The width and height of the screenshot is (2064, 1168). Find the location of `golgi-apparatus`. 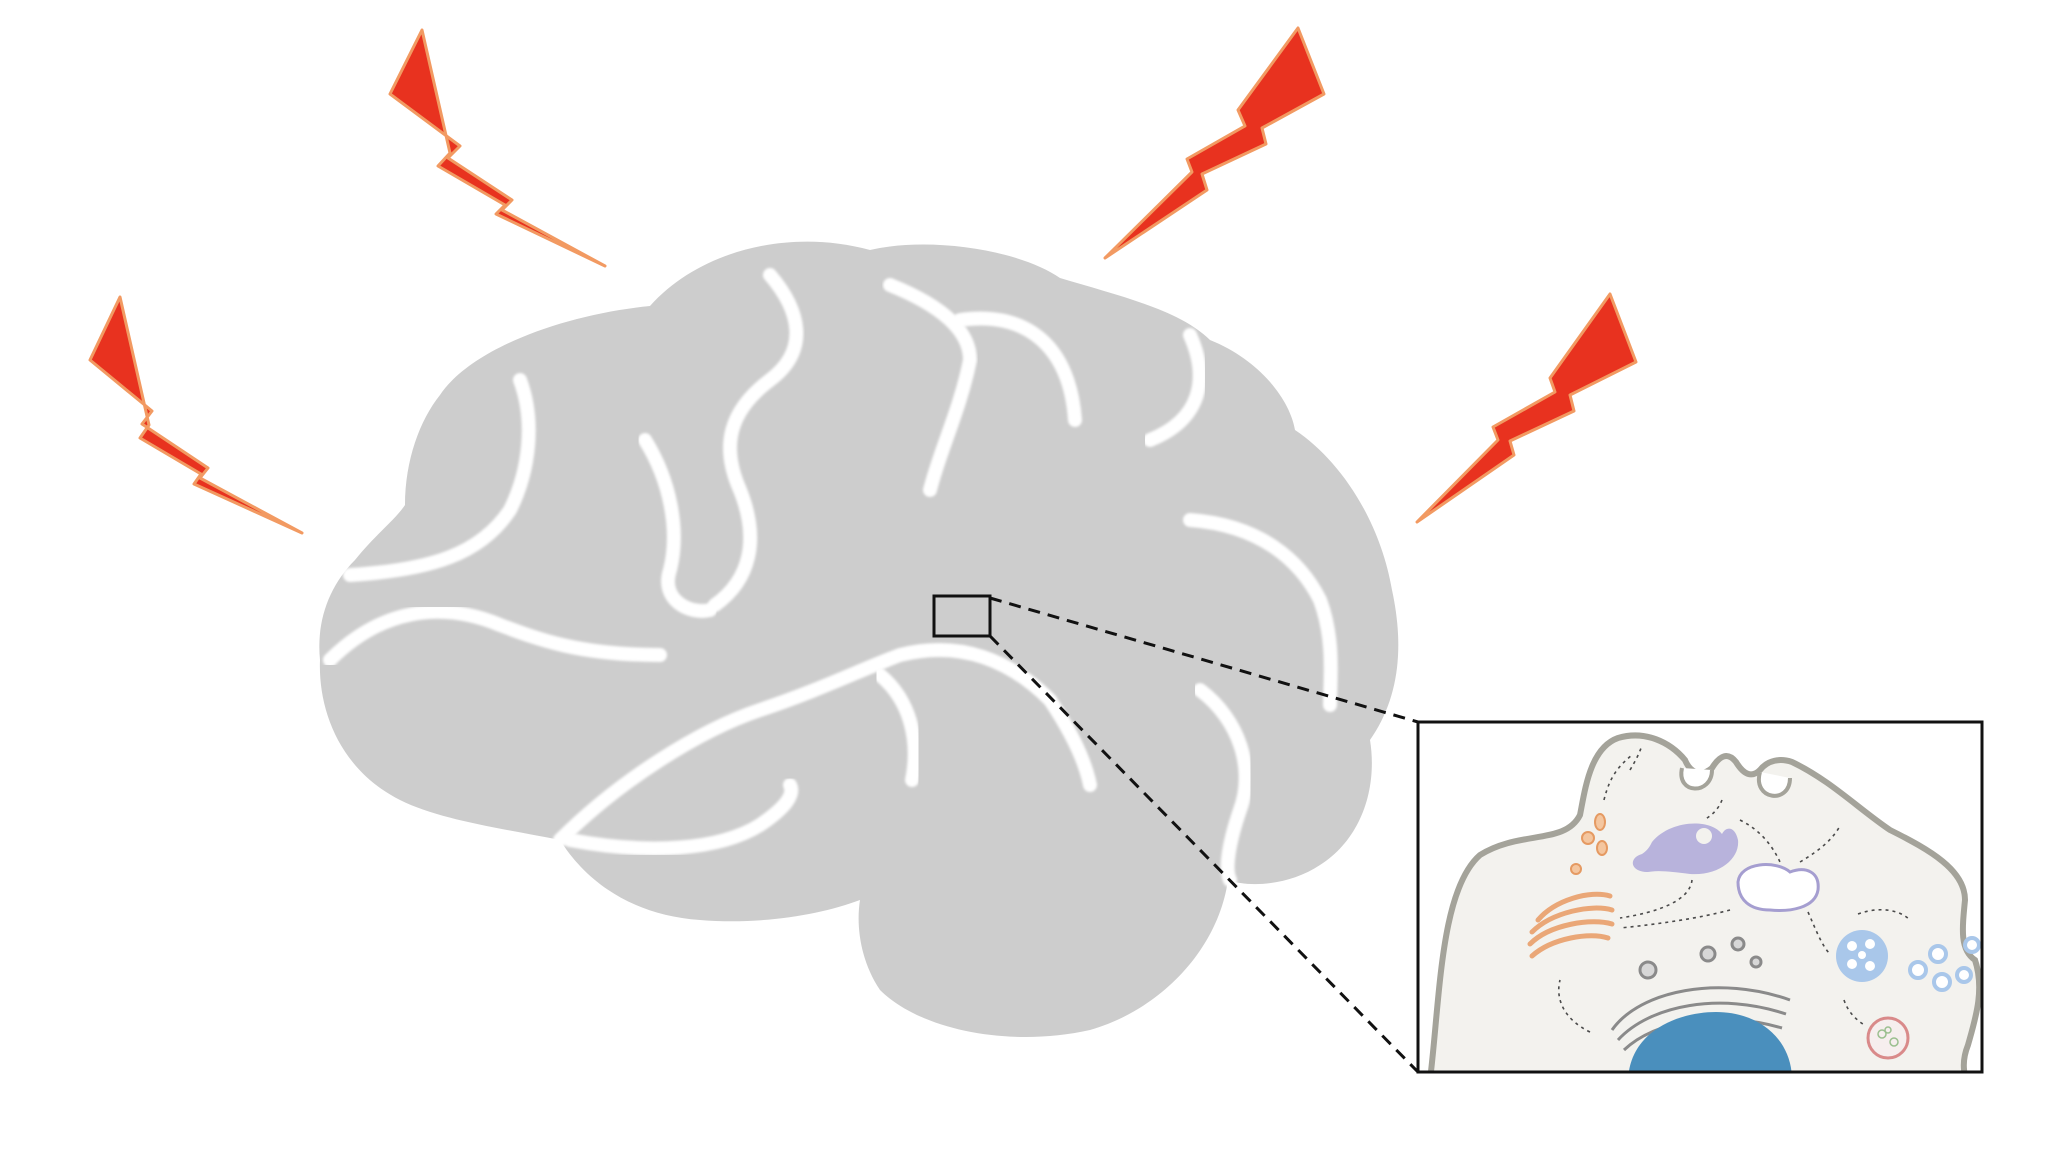

golgi-apparatus is located at coordinates (1571, 925).